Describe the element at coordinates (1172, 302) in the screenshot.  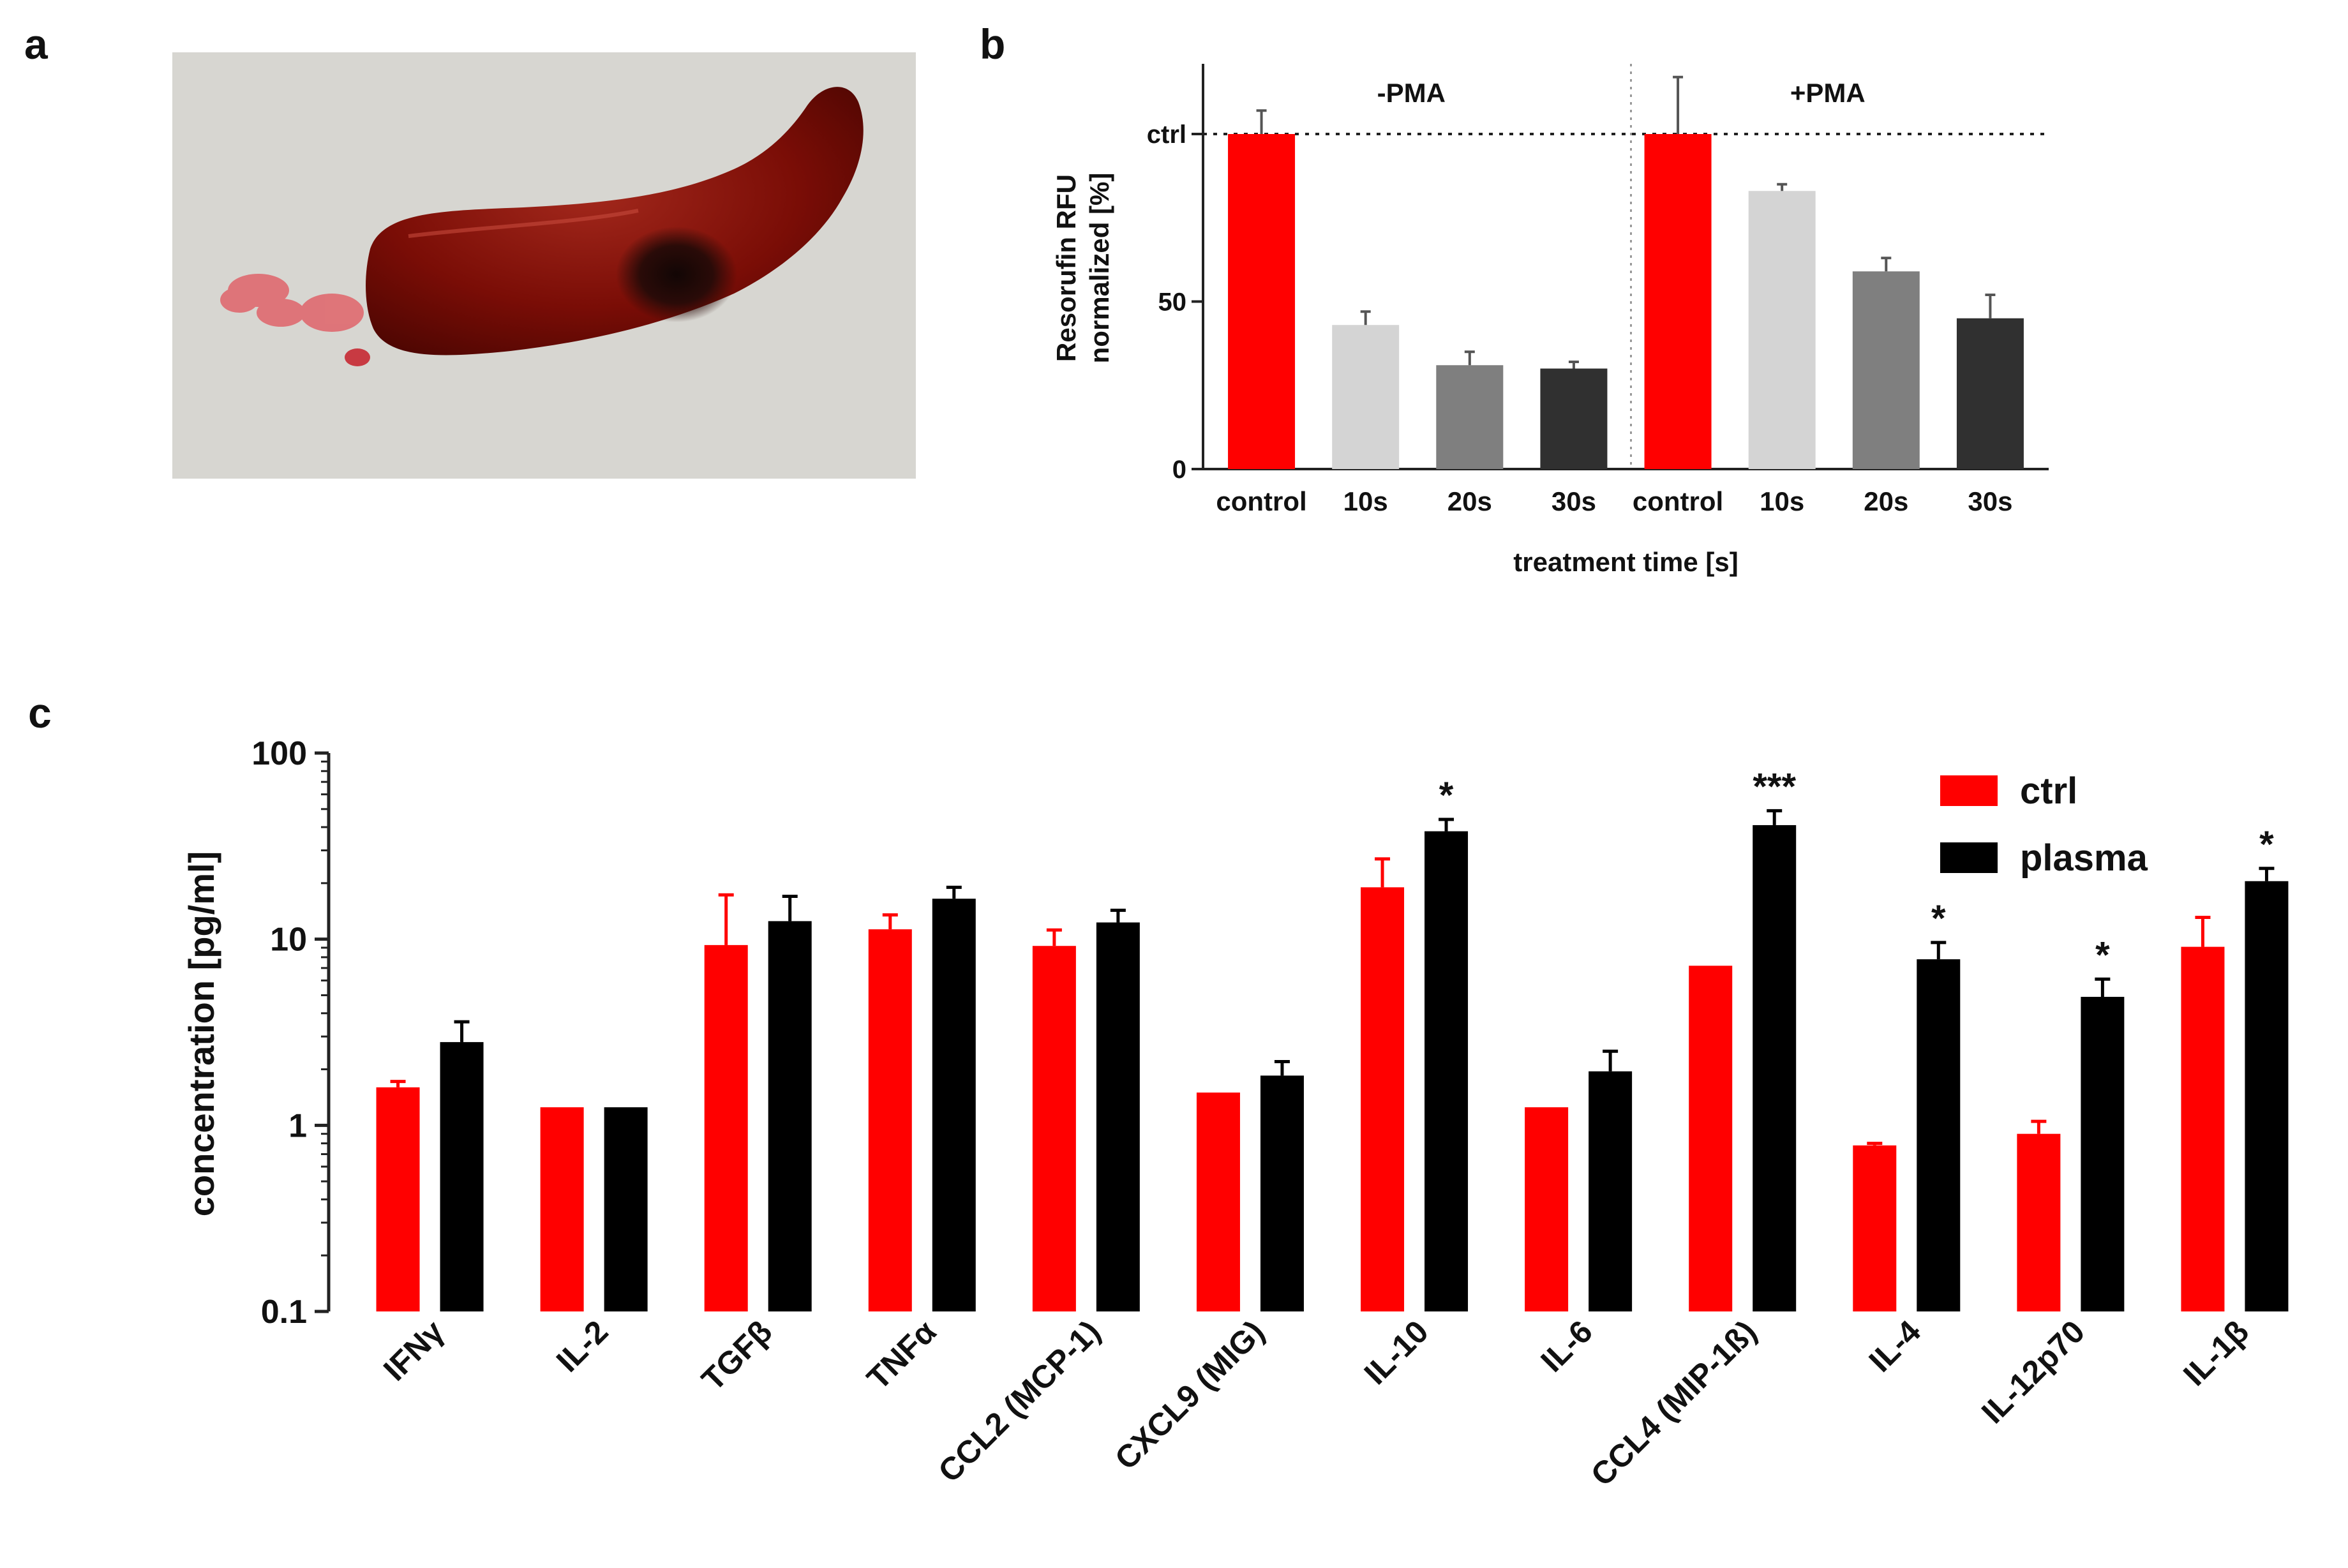
I see `b-ytick-label-1: 50` at that location.